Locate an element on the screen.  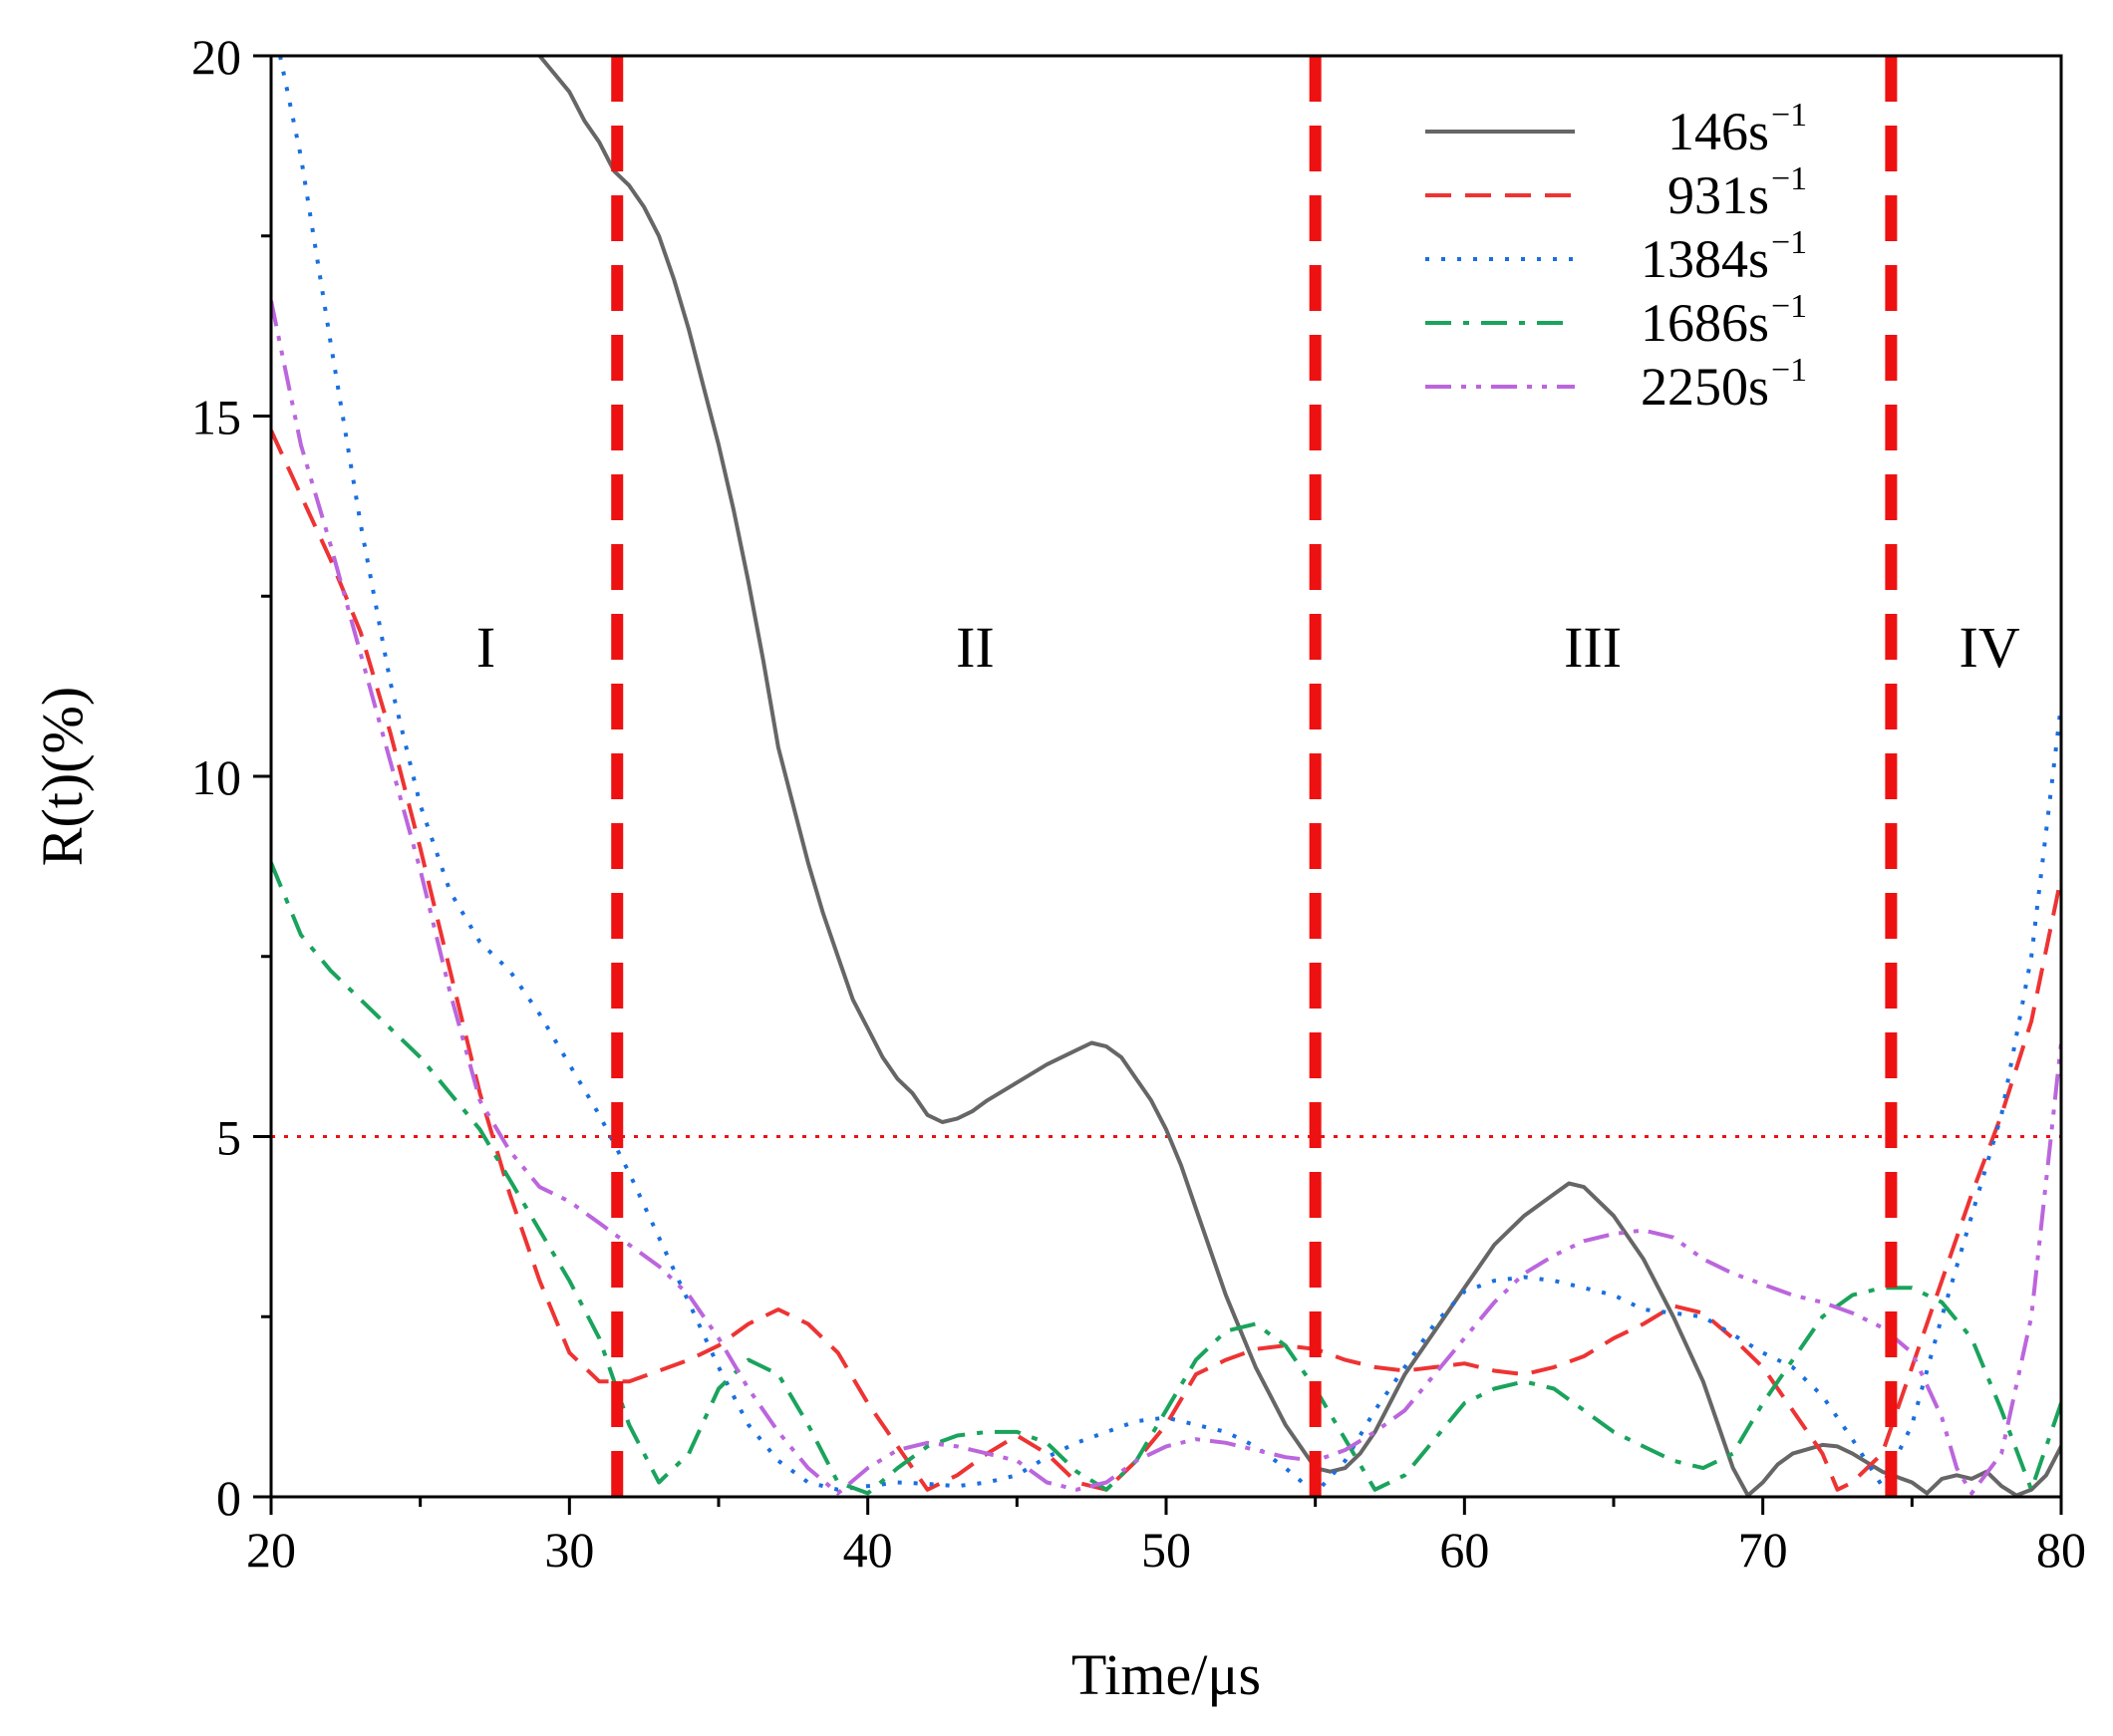
y-tick-label: 20 is located at coordinates (216, 57).